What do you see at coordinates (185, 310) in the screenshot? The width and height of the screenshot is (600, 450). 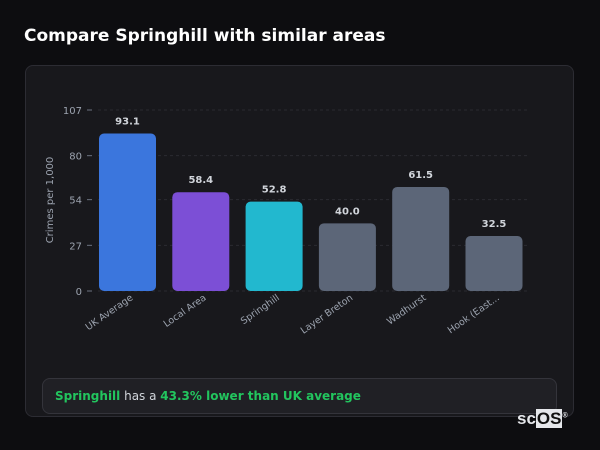 I see `x-tick-label: Local Area` at bounding box center [185, 310].